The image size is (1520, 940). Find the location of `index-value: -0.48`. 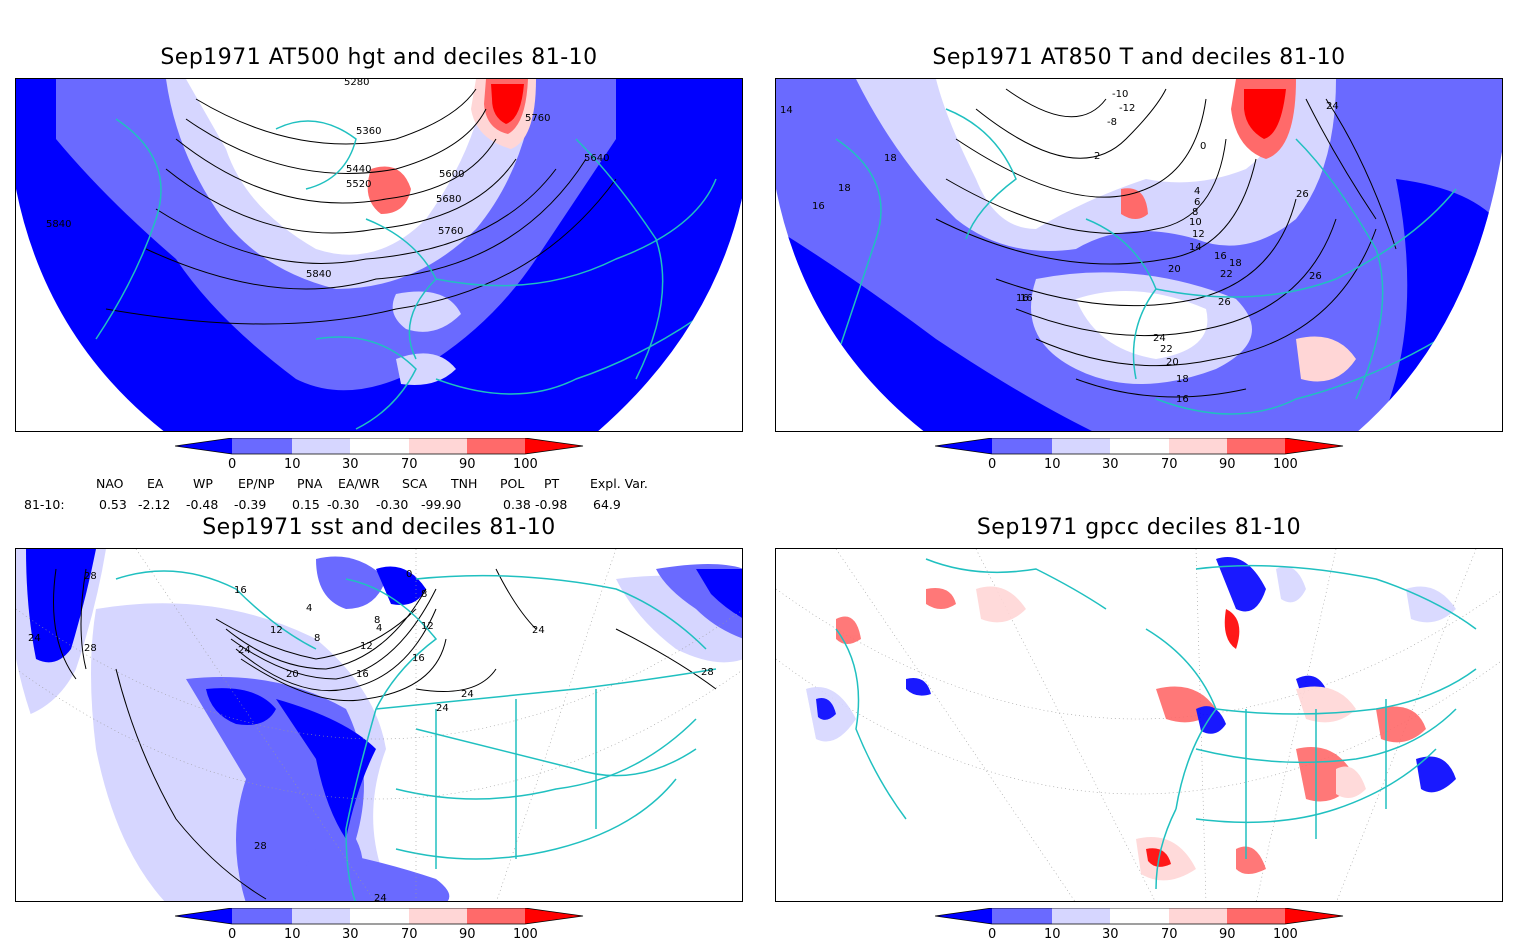

index-value: -0.48 is located at coordinates (202, 504).